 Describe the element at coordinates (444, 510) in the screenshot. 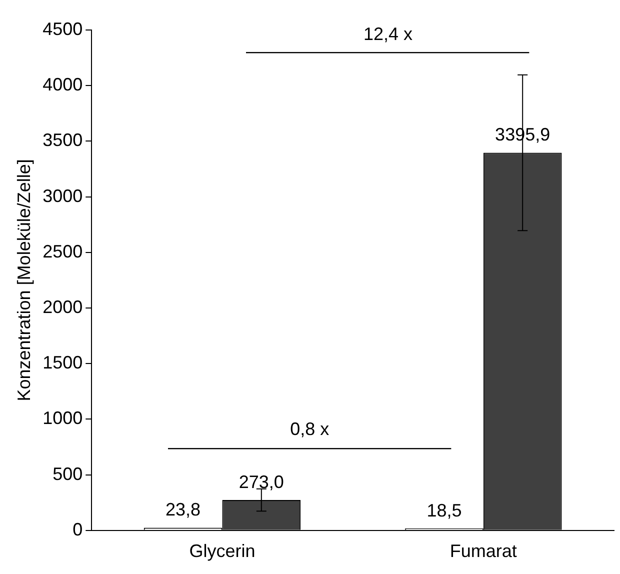

I see `data-label: 18,5` at that location.